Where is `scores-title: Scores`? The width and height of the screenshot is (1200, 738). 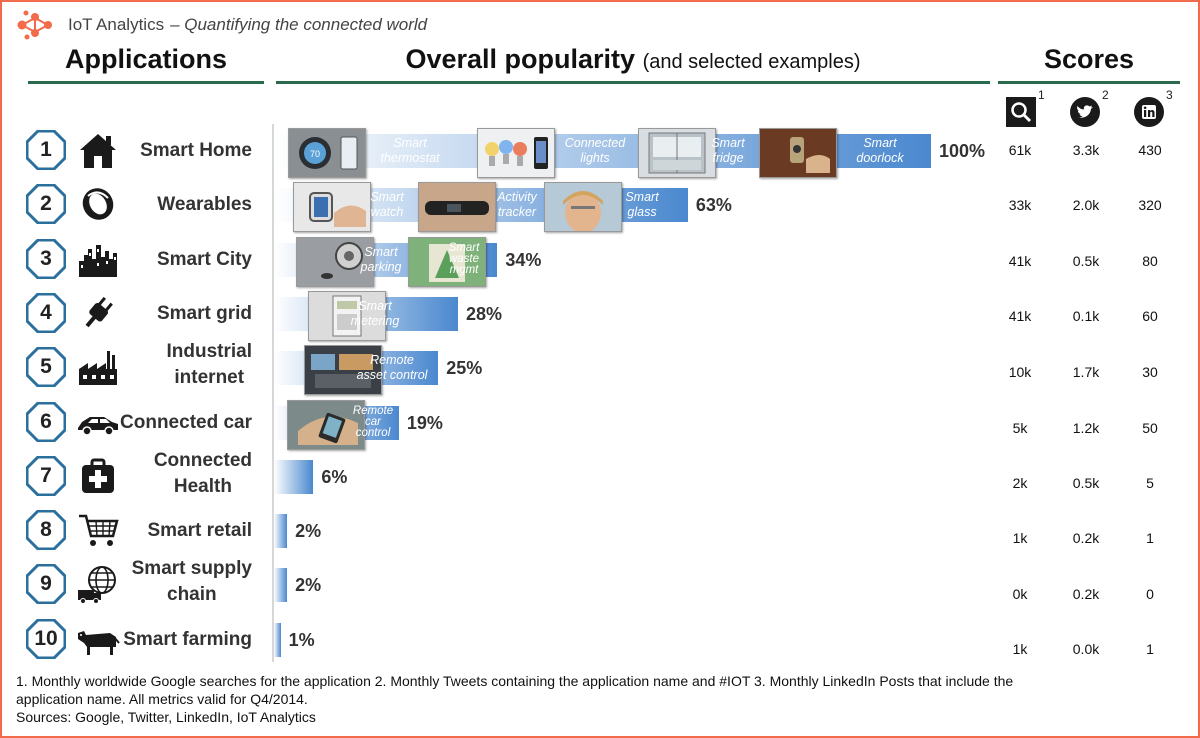
scores-title: Scores is located at coordinates (1089, 59).